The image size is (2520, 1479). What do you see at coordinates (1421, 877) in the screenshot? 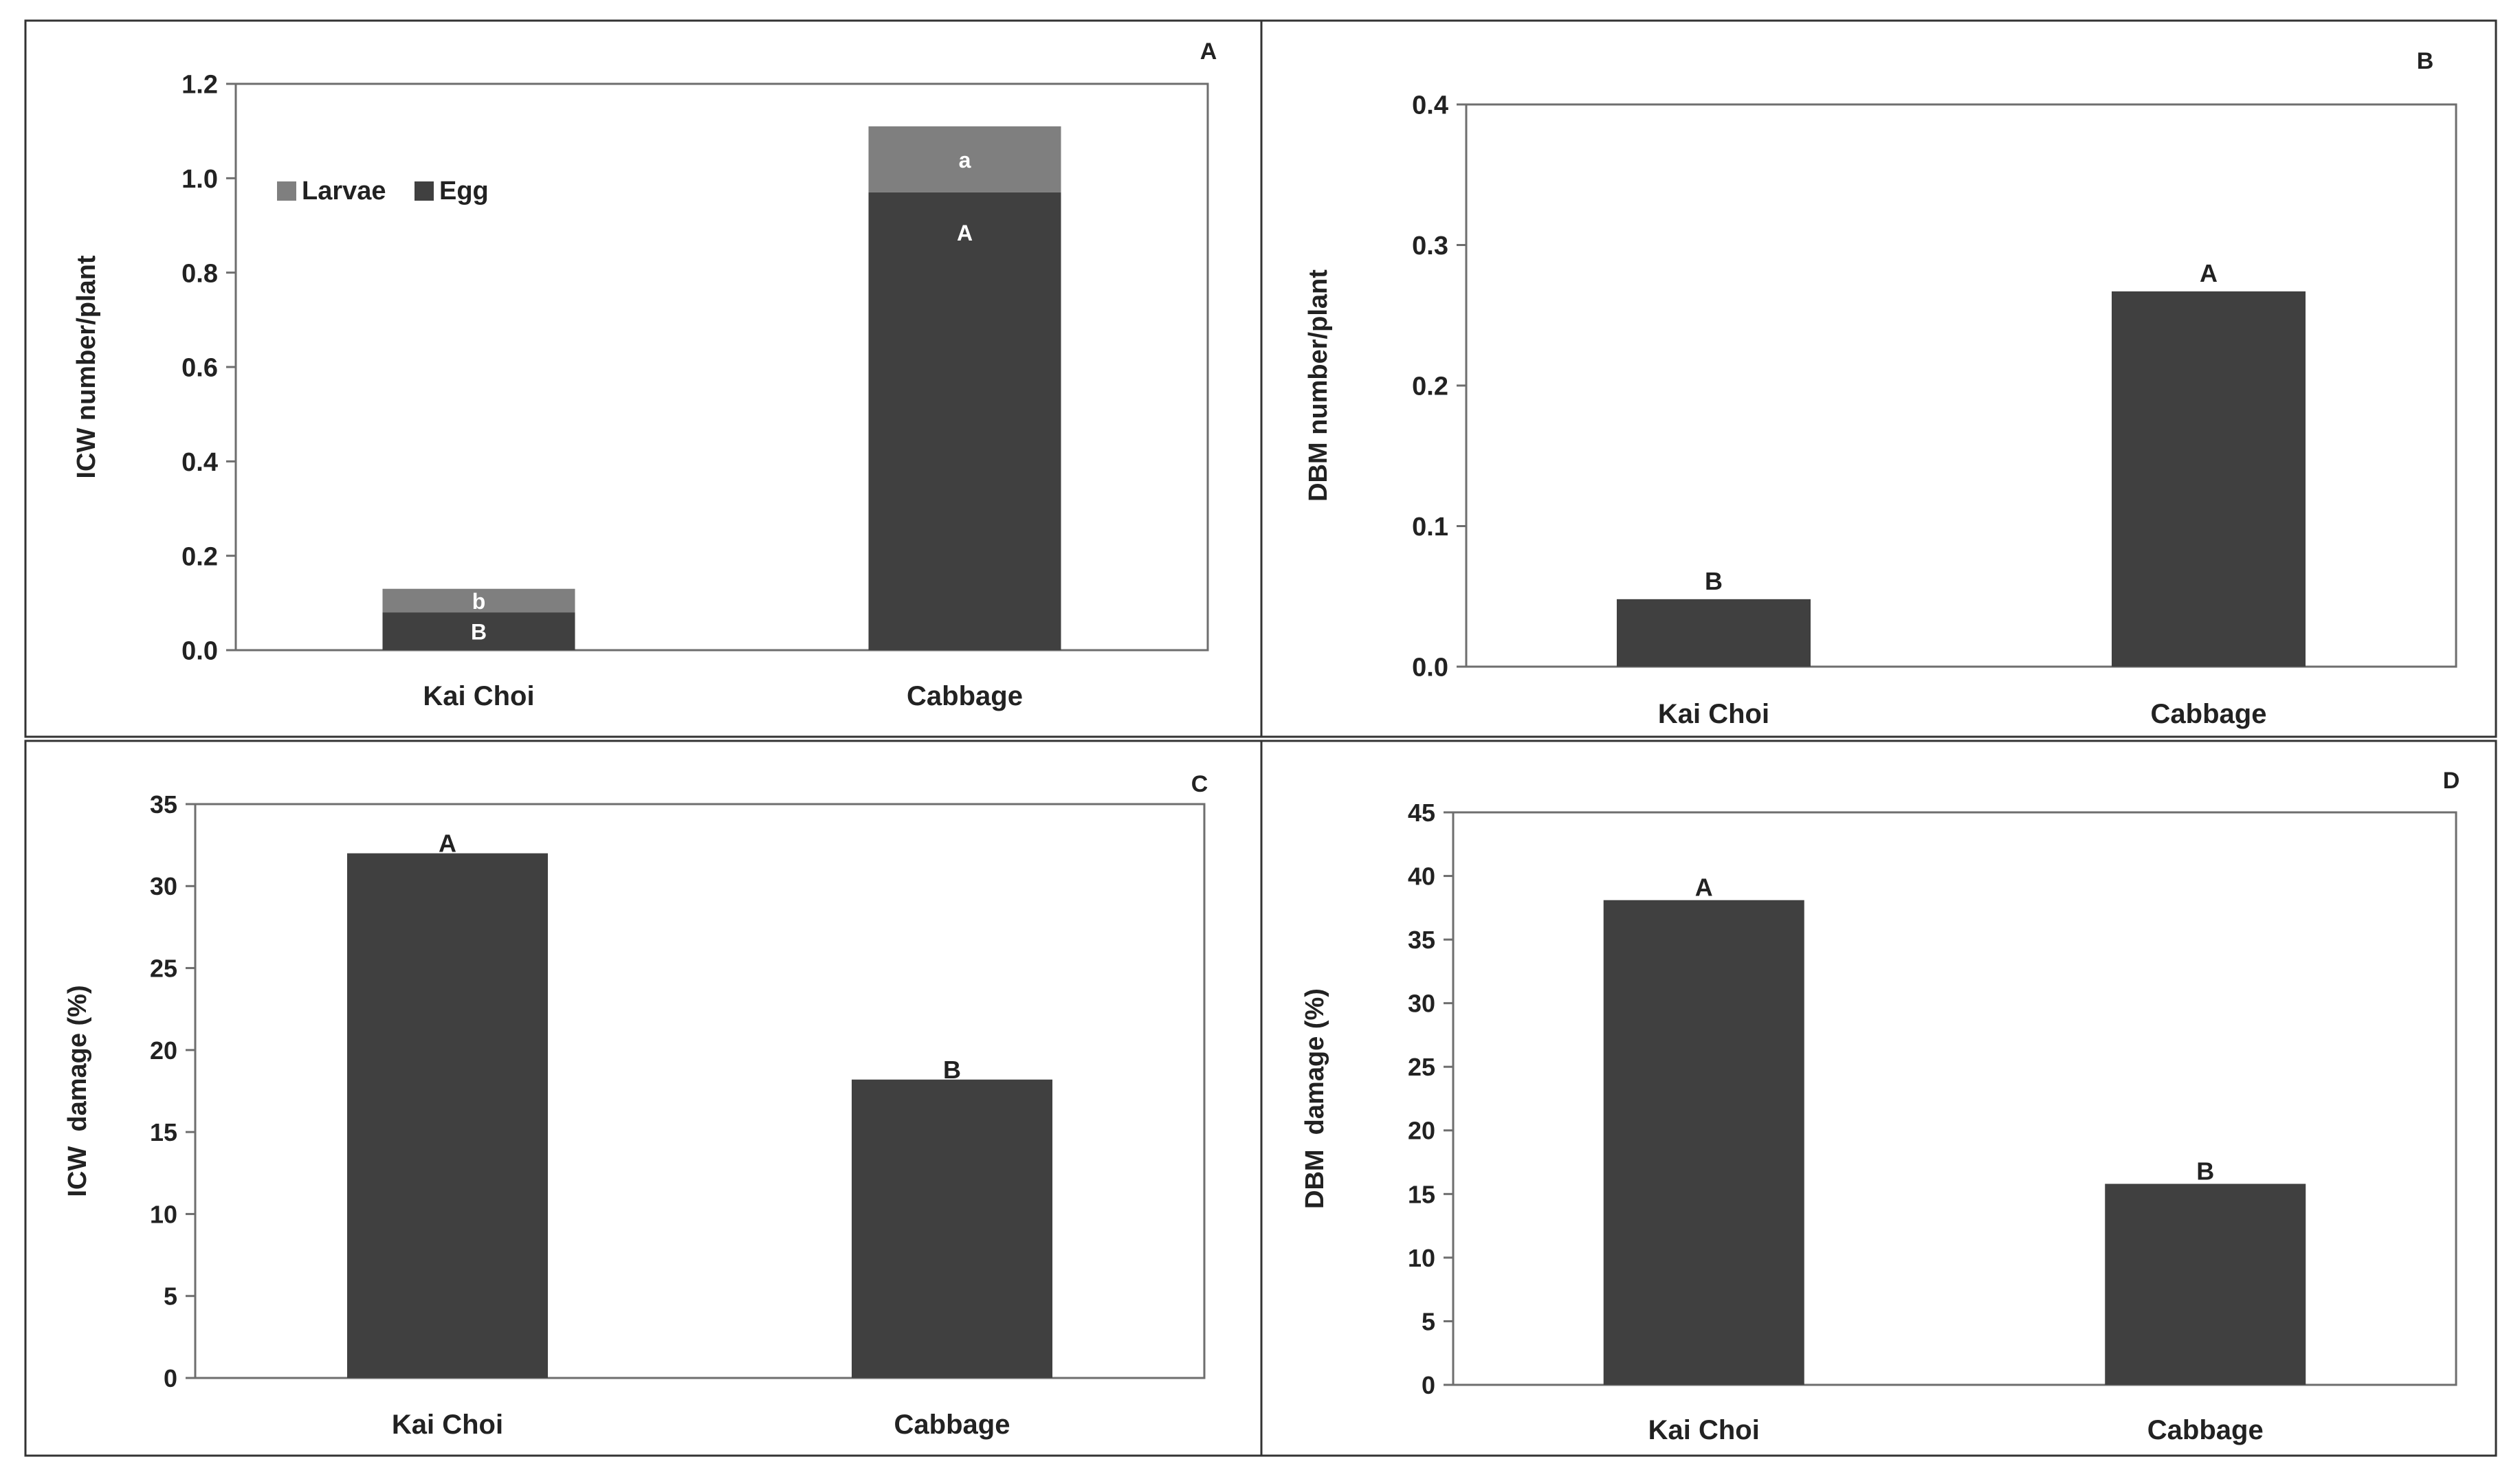
I see `y-tick-label: 40` at bounding box center [1421, 877].